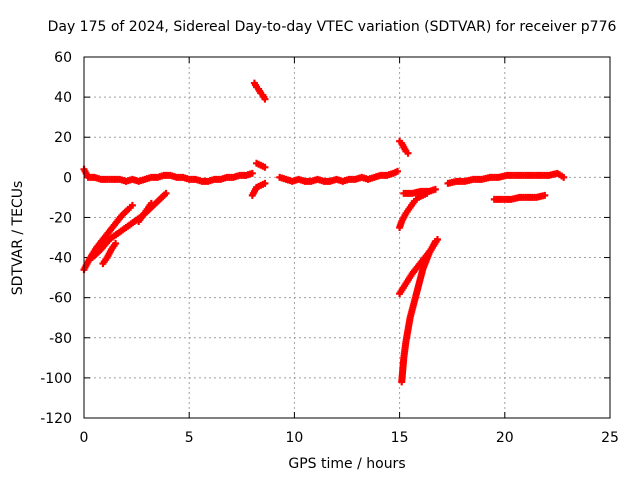 This screenshot has width=640, height=480. What do you see at coordinates (56, 419) in the screenshot?
I see `y-tick-label: -120` at bounding box center [56, 419].